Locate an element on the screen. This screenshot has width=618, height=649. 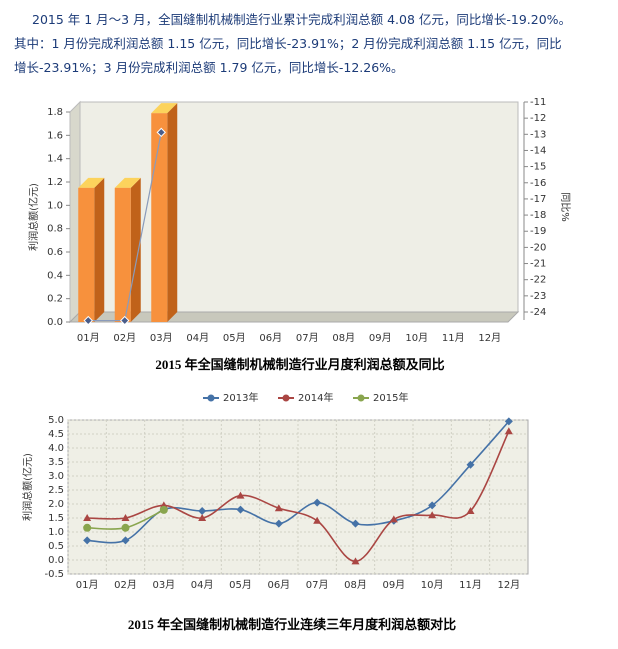
y2-tick-label: -22 is located at coordinates (538, 280).